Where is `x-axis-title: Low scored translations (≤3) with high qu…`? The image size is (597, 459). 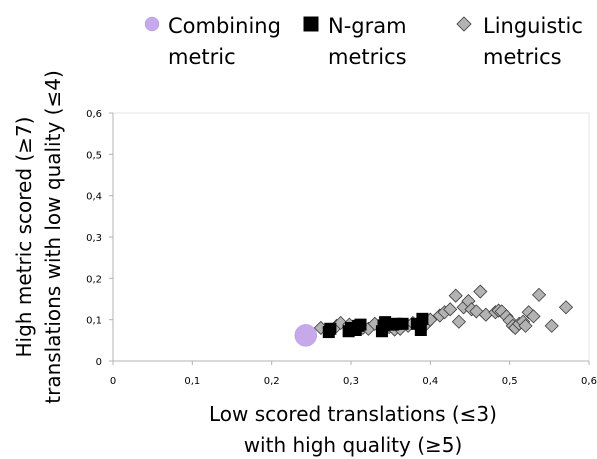
x-axis-title: Low scored translations (≤3) with high qu… is located at coordinates (353, 429).